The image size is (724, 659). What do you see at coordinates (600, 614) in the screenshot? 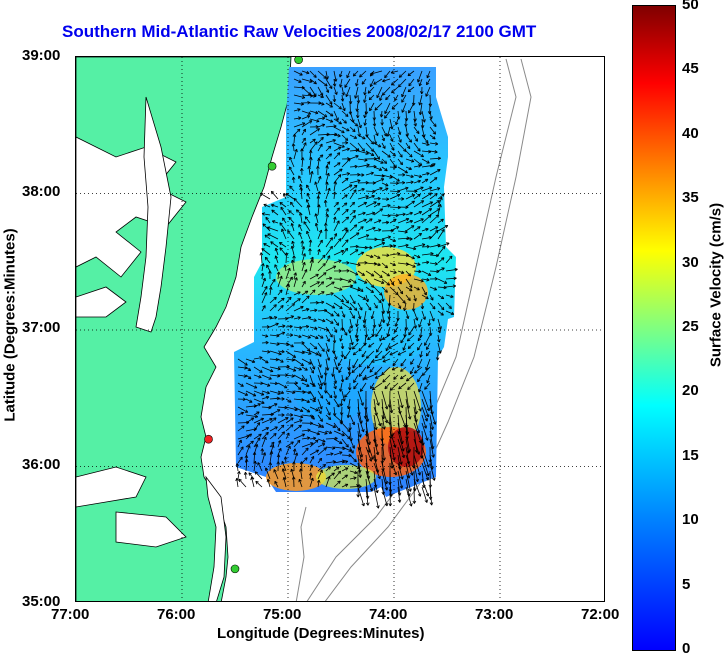
I see `x-tick-72: 72:00` at bounding box center [600, 614].